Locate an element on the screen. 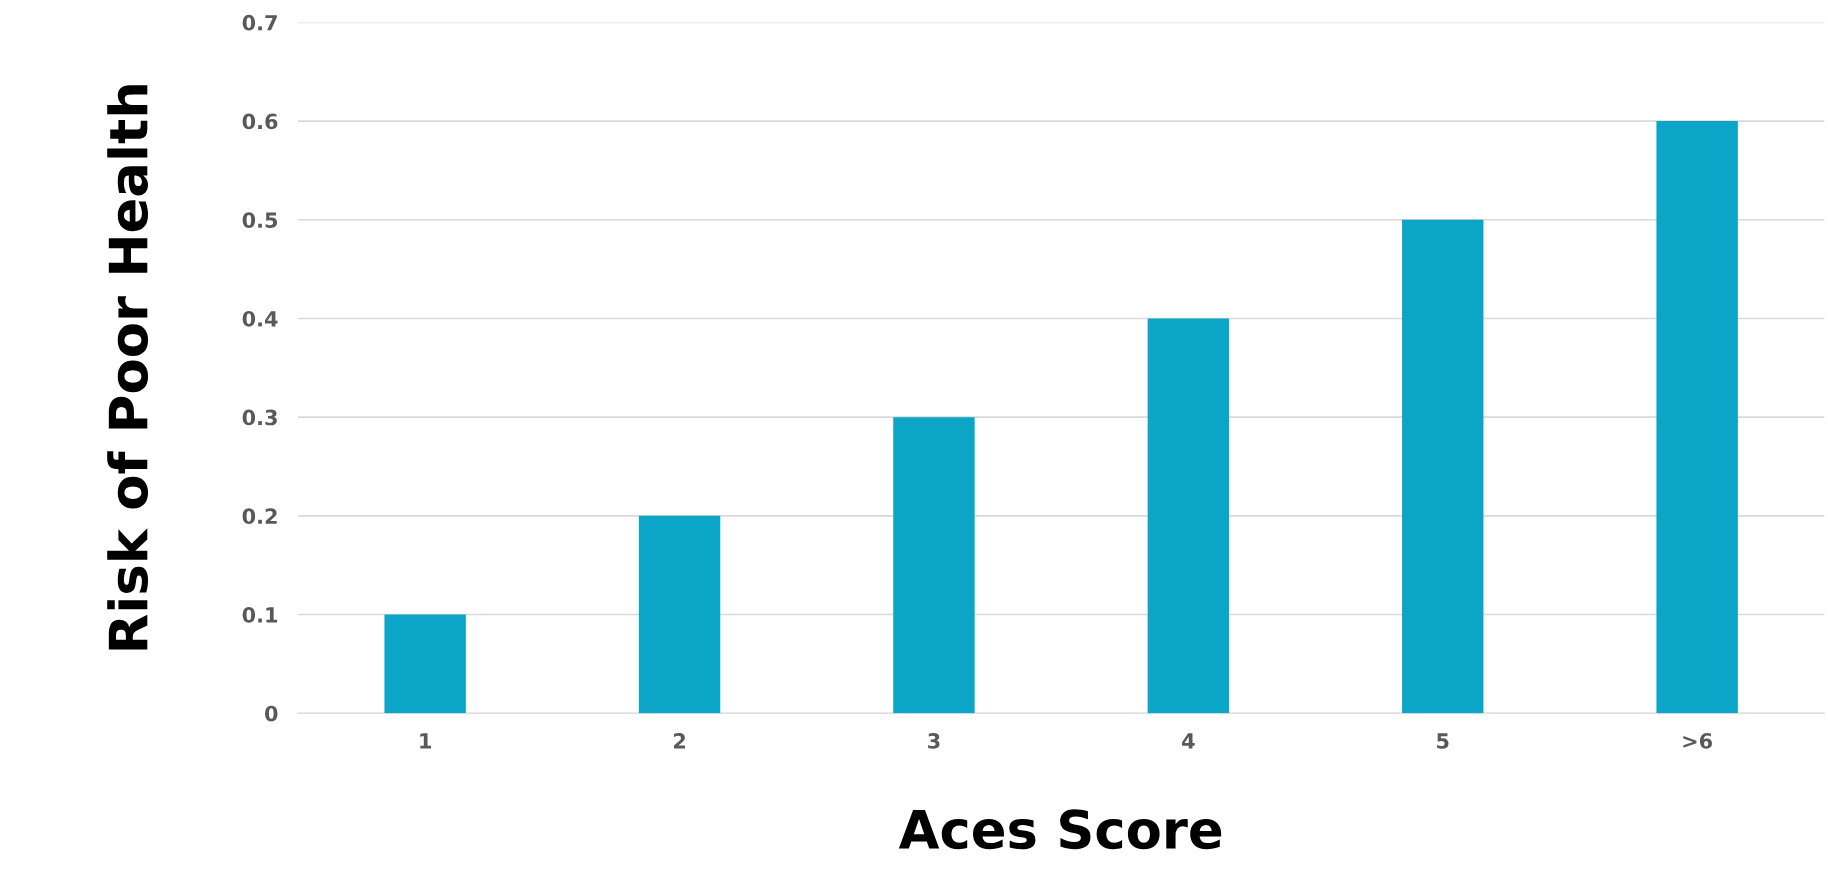 The image size is (1828, 896). x-axis-title: Aces Score is located at coordinates (1060, 829).